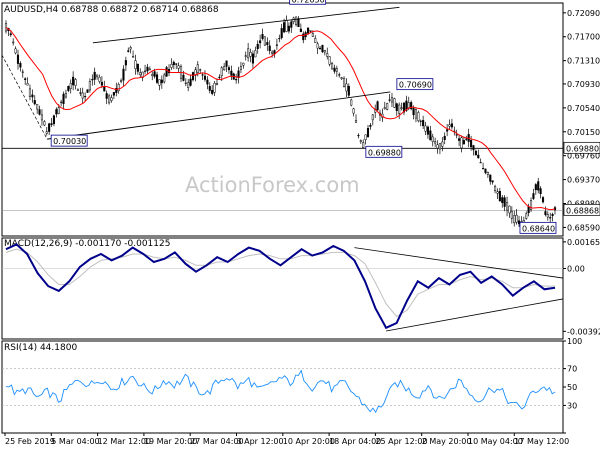  I want to click on dashed-trend-line, so click(24, 97).